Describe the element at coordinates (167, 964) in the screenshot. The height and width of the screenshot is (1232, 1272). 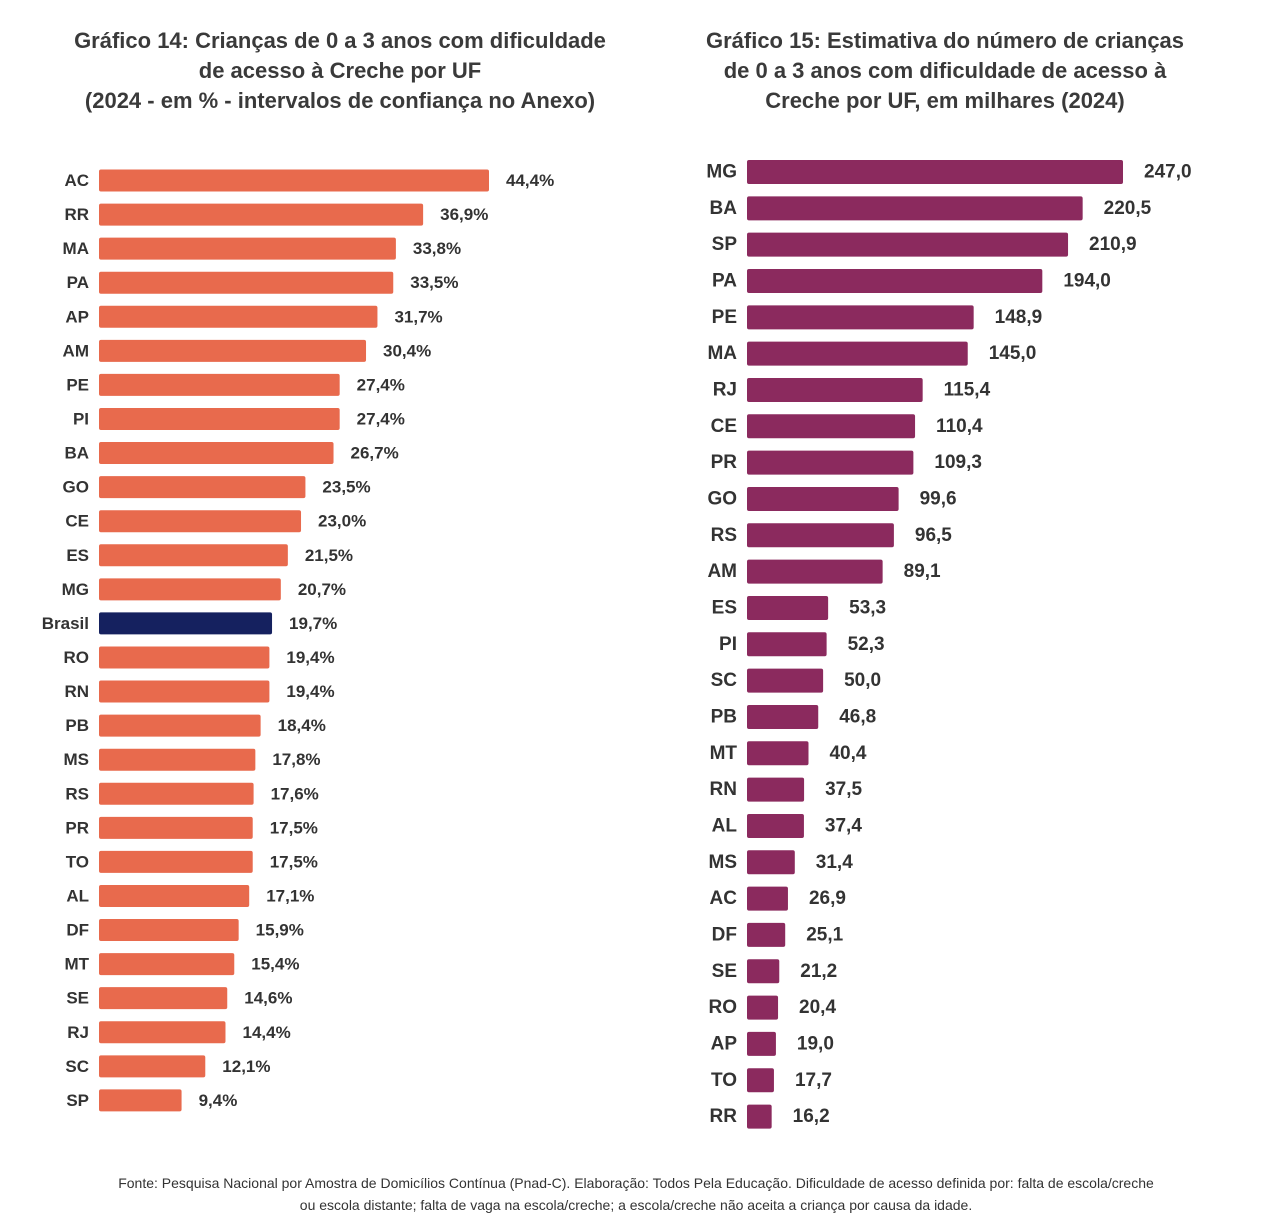
I see `chart14-bar-mt` at that location.